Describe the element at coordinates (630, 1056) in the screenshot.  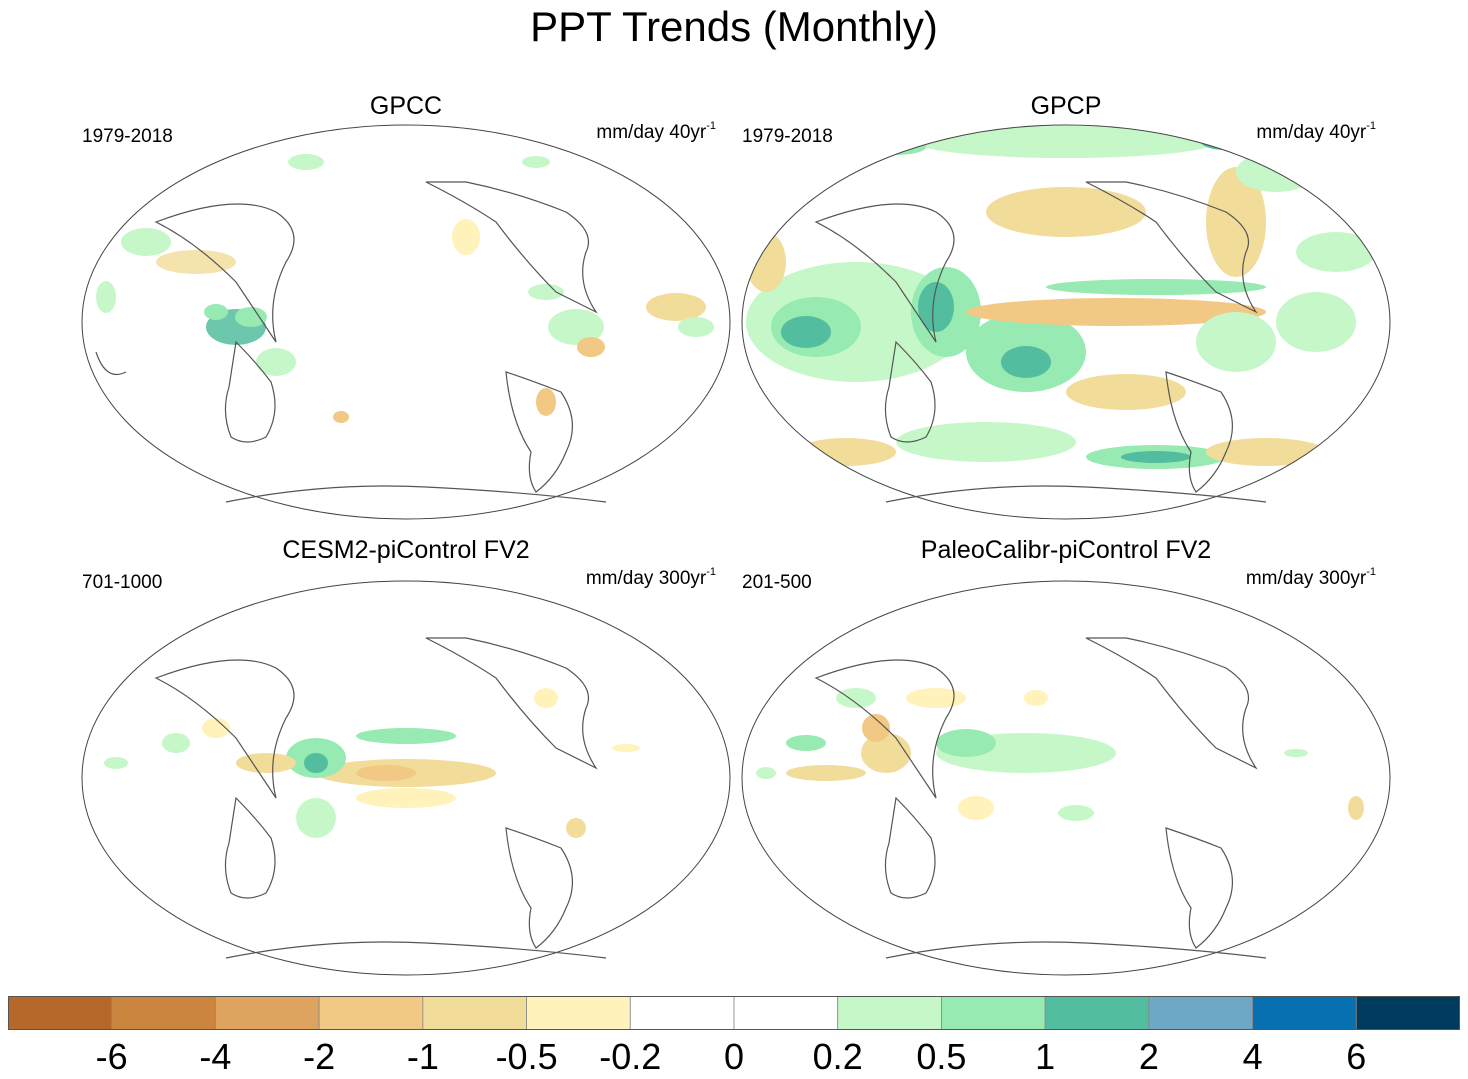
I see `colorbar-tick-label: -0.2` at that location.